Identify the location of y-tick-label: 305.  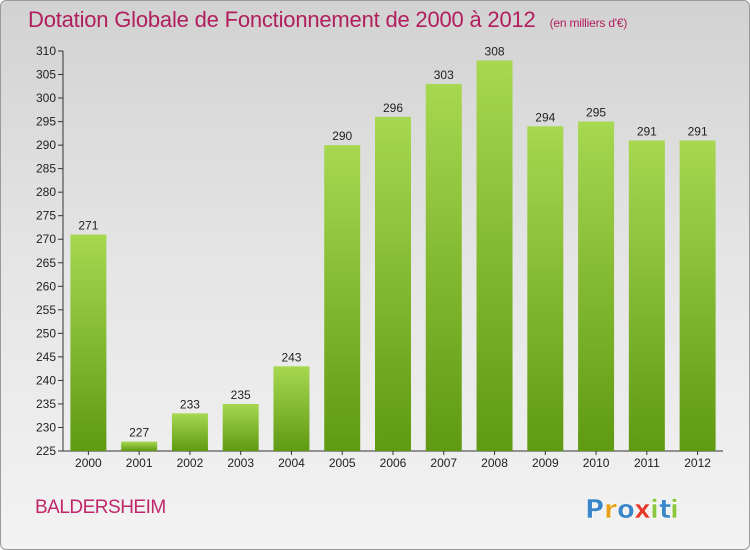
(46, 75).